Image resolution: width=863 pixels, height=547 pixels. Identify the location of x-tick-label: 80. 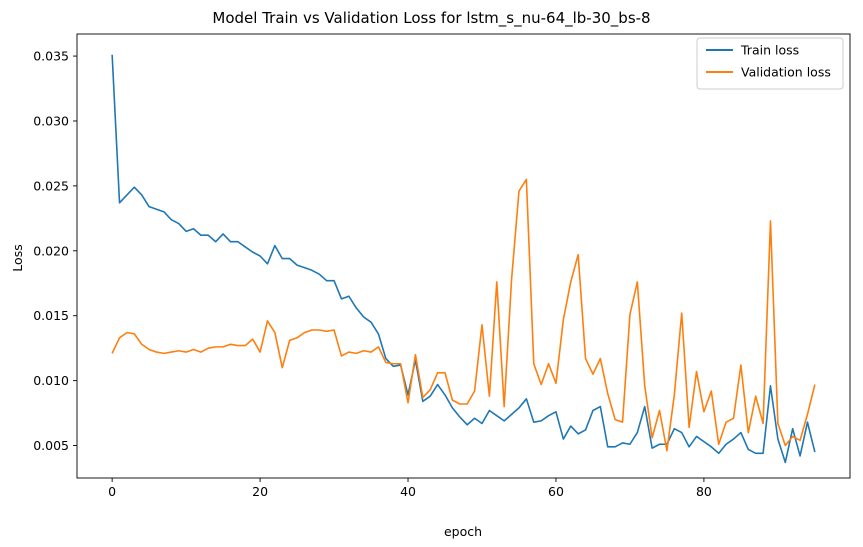
(704, 491).